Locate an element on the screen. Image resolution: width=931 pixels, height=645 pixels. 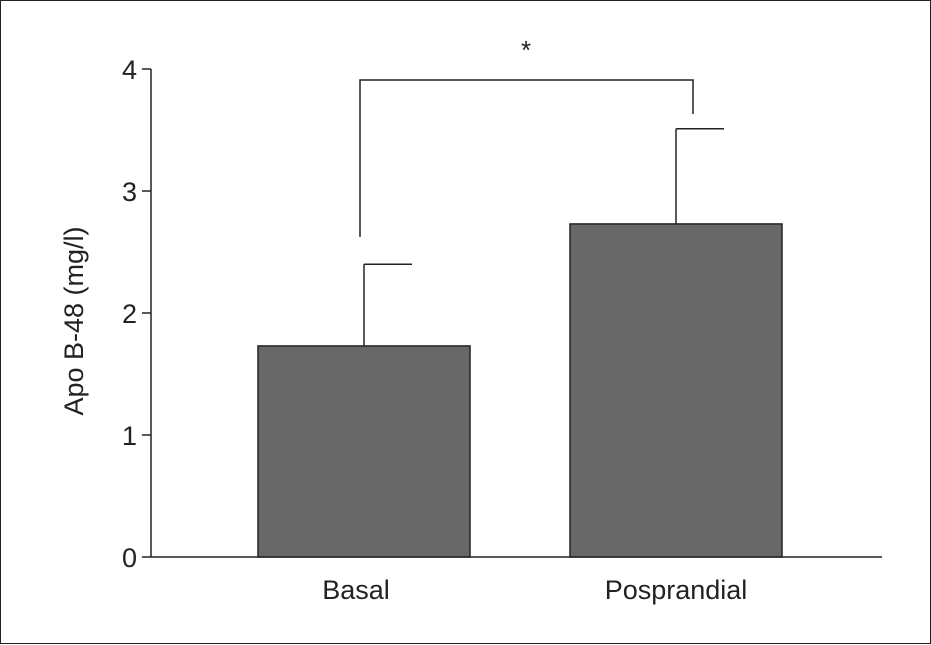
y-axis-title: Apo B-48 (mg/l) is located at coordinates (74, 320).